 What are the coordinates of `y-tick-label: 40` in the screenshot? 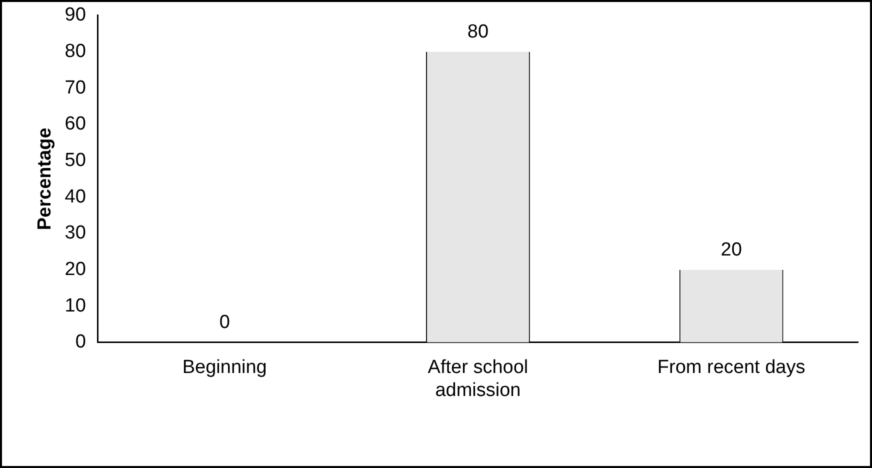 It's located at (75, 197).